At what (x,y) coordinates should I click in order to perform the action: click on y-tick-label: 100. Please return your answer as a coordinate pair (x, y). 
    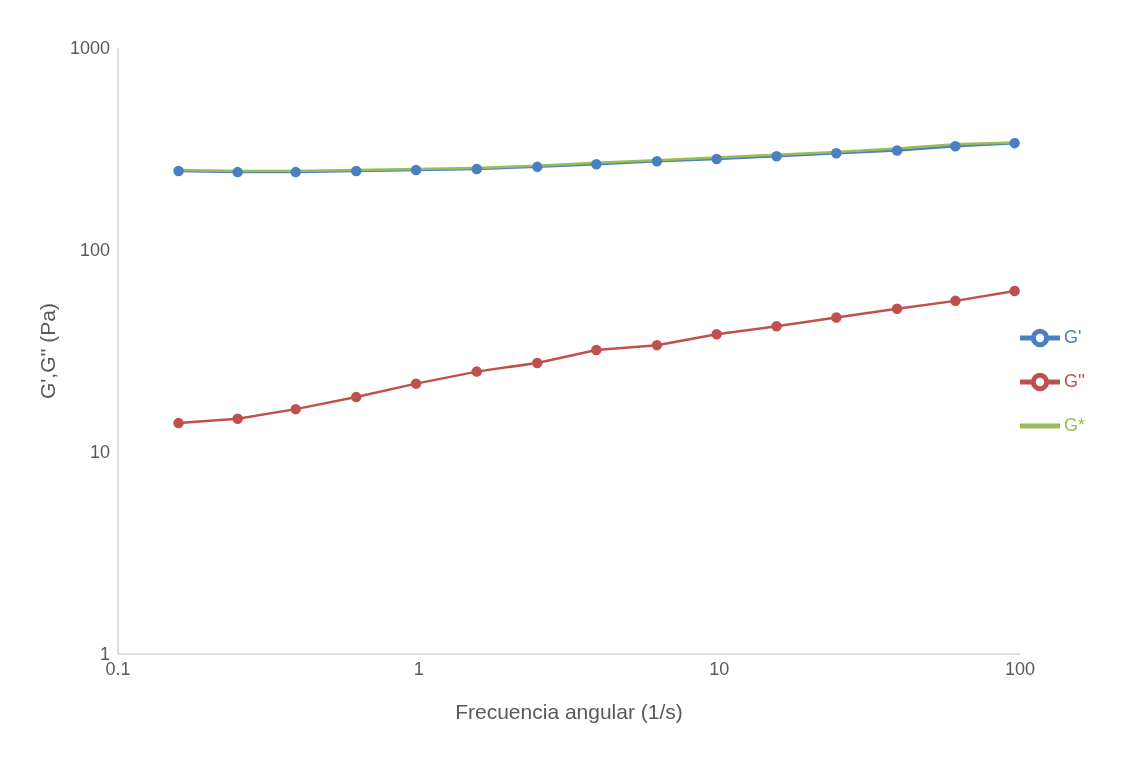
    Looking at the image, I should click on (94, 250).